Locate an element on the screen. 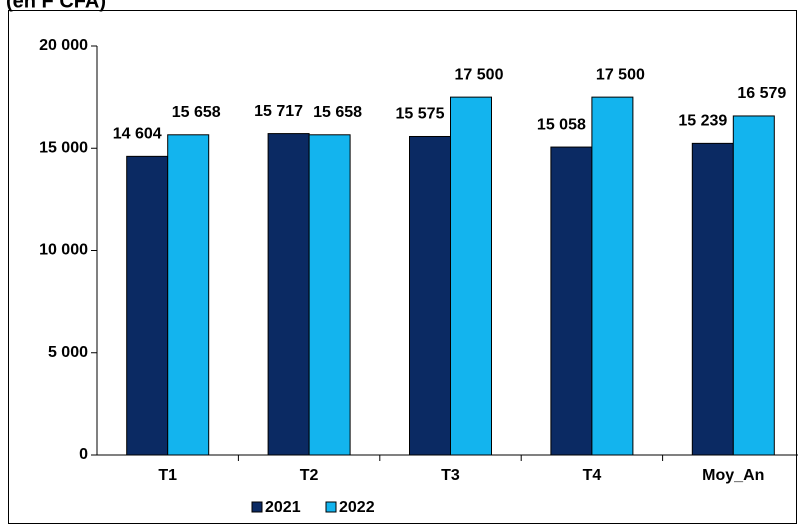 The image size is (798, 524). y-tick-label: 15 000 is located at coordinates (63, 147).